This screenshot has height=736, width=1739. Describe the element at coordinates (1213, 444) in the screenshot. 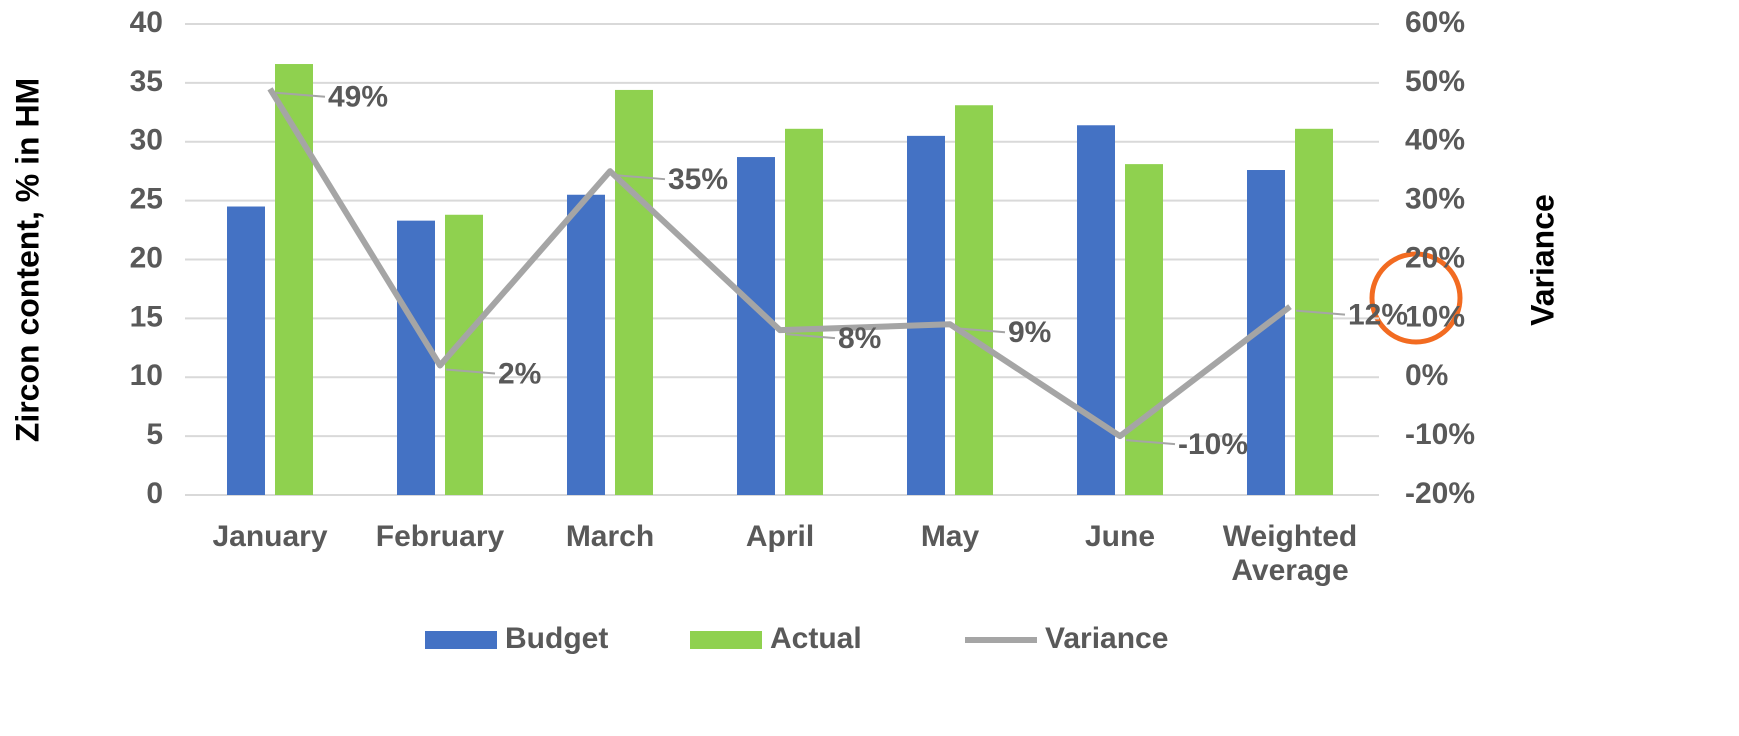

I see `data-label: -10%` at that location.